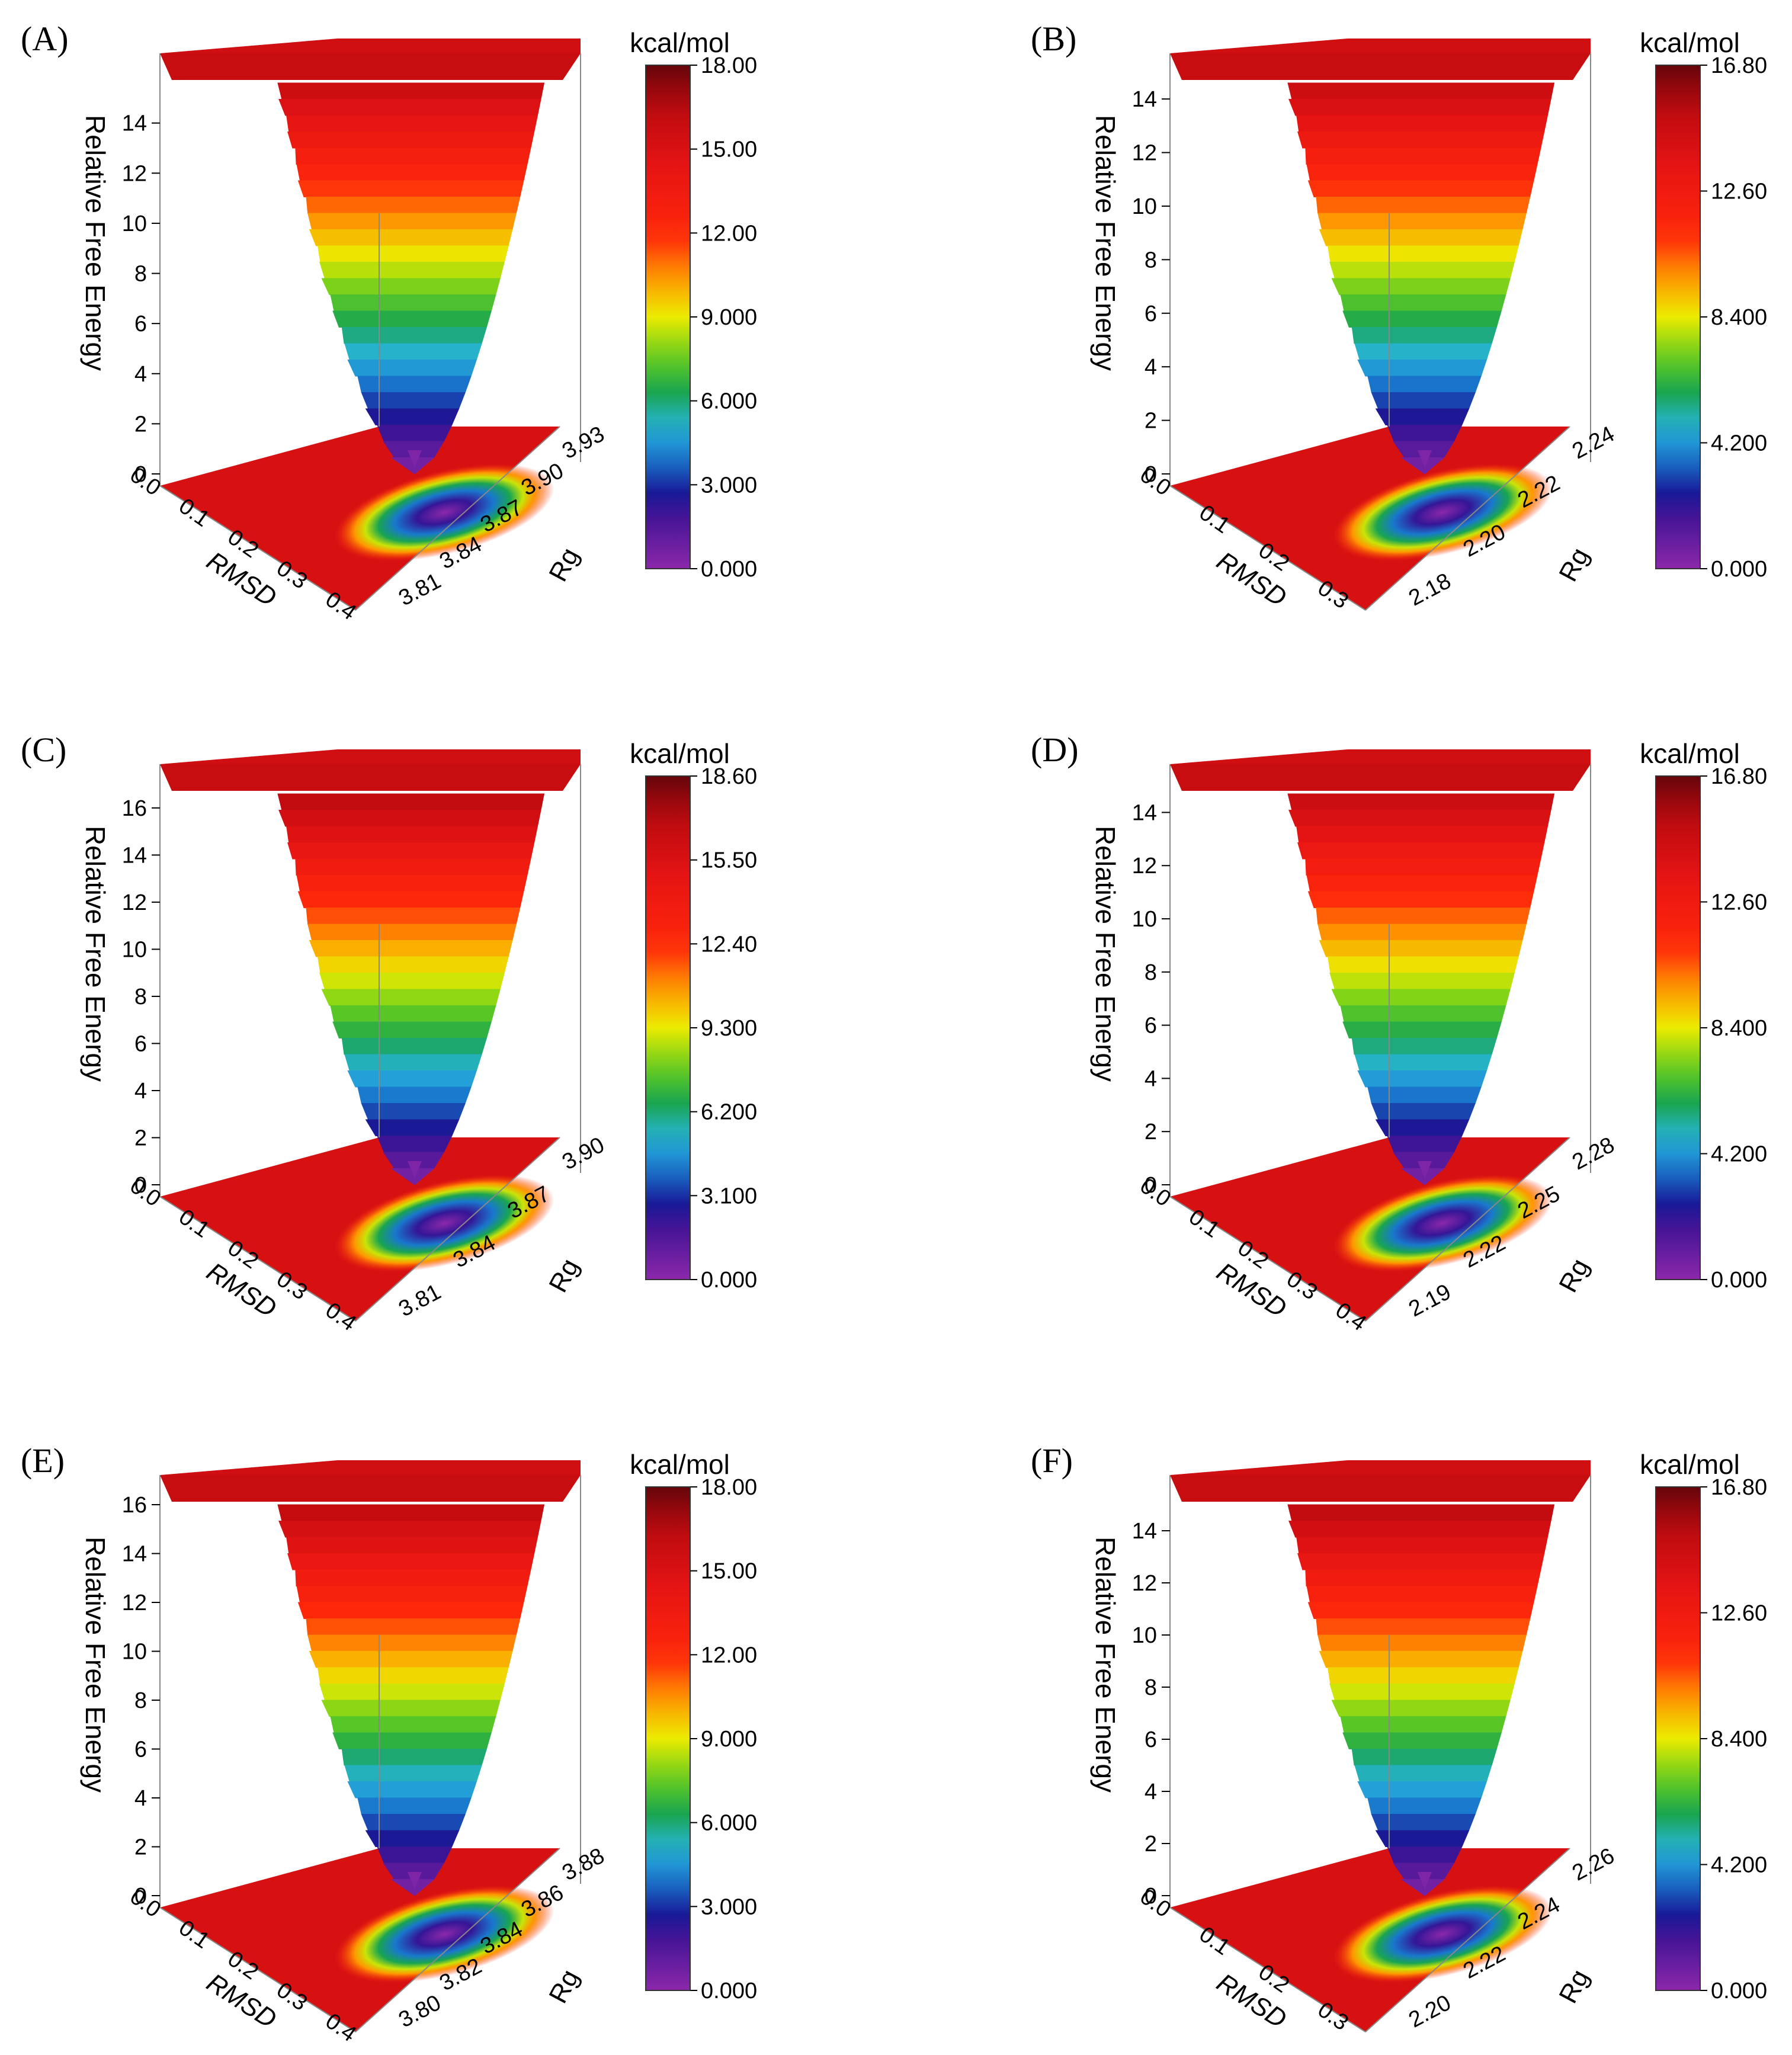 Image resolution: width=1792 pixels, height=2055 pixels. I want to click on z-tick-label: 16, so click(135, 808).